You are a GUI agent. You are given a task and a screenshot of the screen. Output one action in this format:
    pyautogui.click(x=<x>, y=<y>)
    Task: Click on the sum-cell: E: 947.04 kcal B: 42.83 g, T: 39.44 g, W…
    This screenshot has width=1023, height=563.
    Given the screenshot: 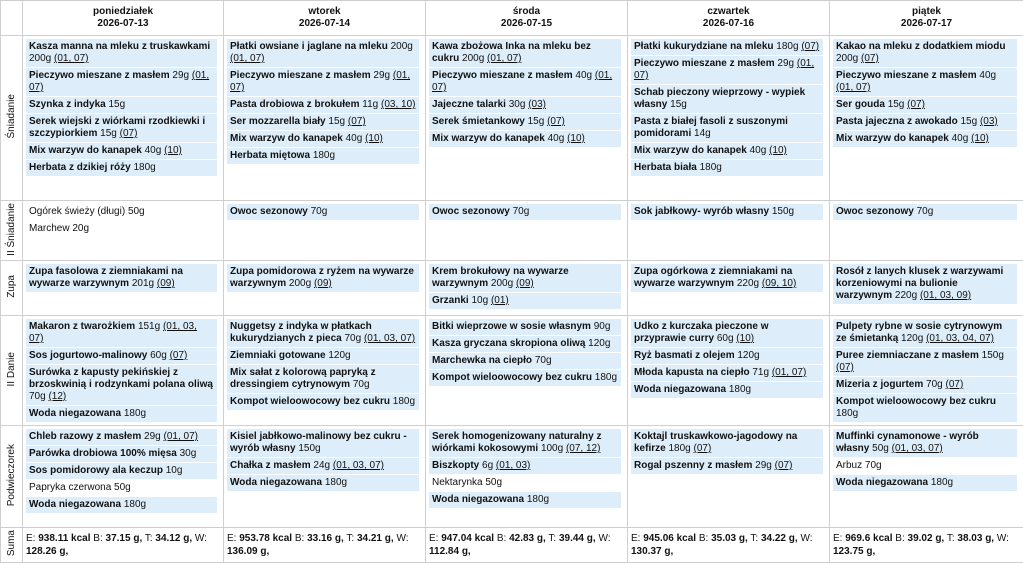 What is the action you would take?
    pyautogui.click(x=527, y=545)
    